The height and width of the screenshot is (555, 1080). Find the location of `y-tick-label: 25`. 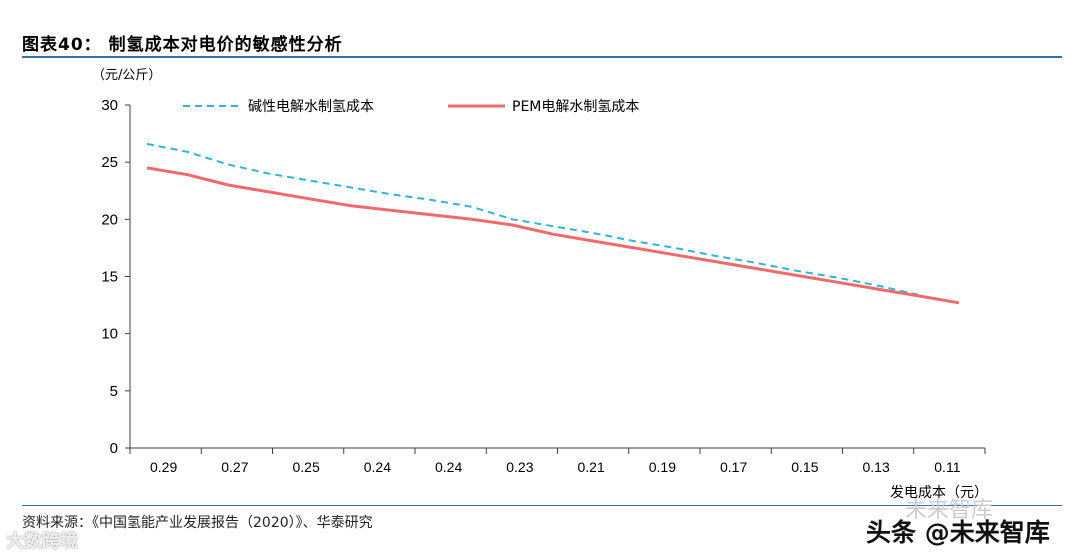

y-tick-label: 25 is located at coordinates (109, 162).